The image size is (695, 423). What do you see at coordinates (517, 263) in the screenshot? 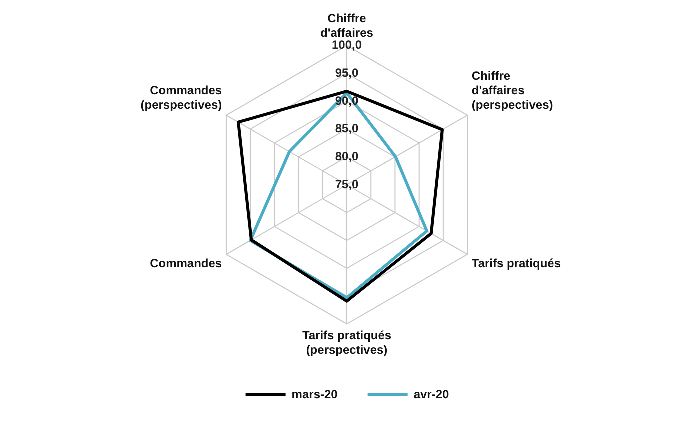
I see `spoke-label: Tarifs pratiqués` at bounding box center [517, 263].